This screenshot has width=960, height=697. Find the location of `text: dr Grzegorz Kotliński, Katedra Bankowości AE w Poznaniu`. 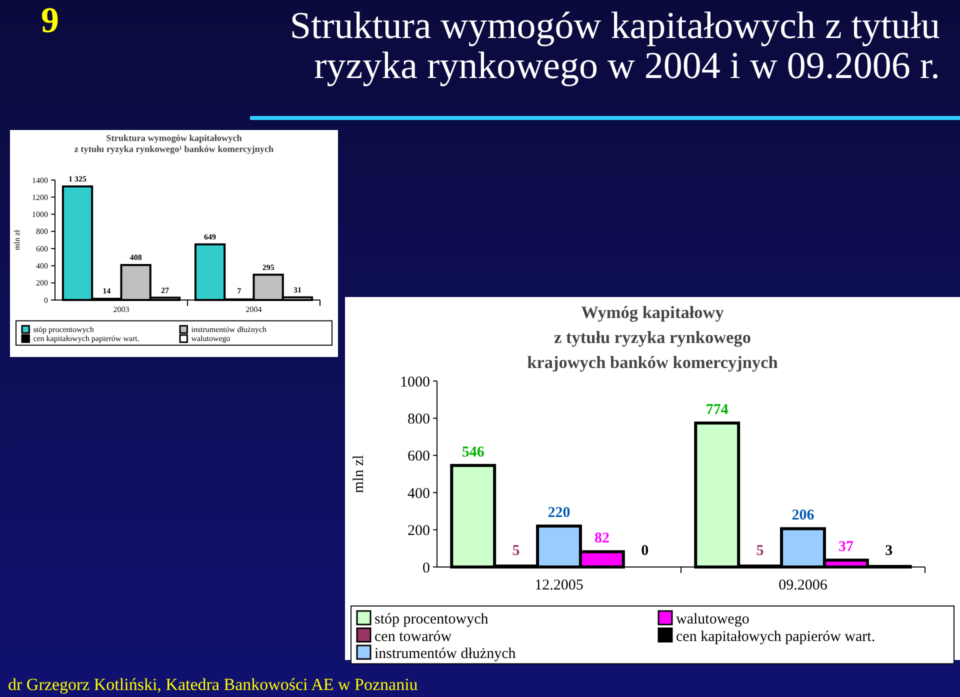

text: dr Grzegorz Kotliński, Katedra Bankowości AE w Poznaniu is located at coordinates (213, 684).